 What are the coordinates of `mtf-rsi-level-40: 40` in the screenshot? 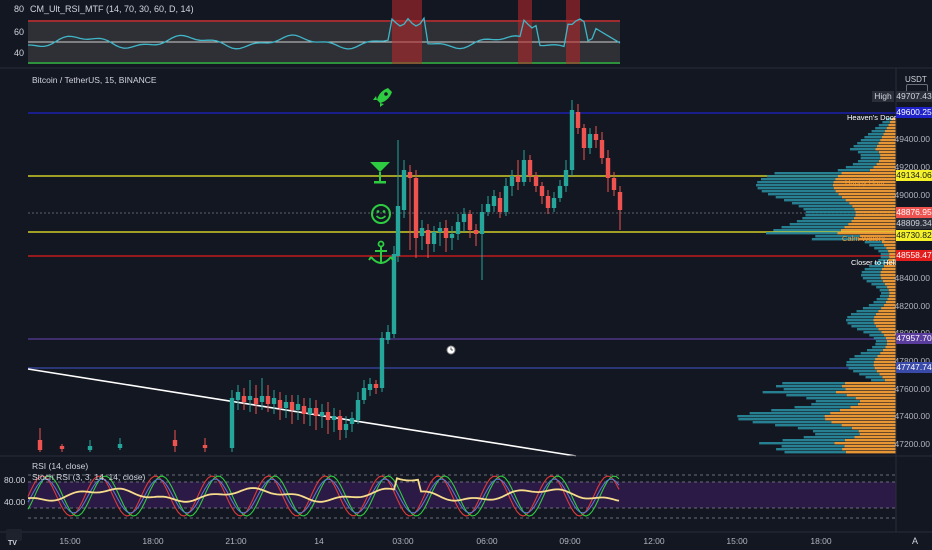 It's located at (19, 53).